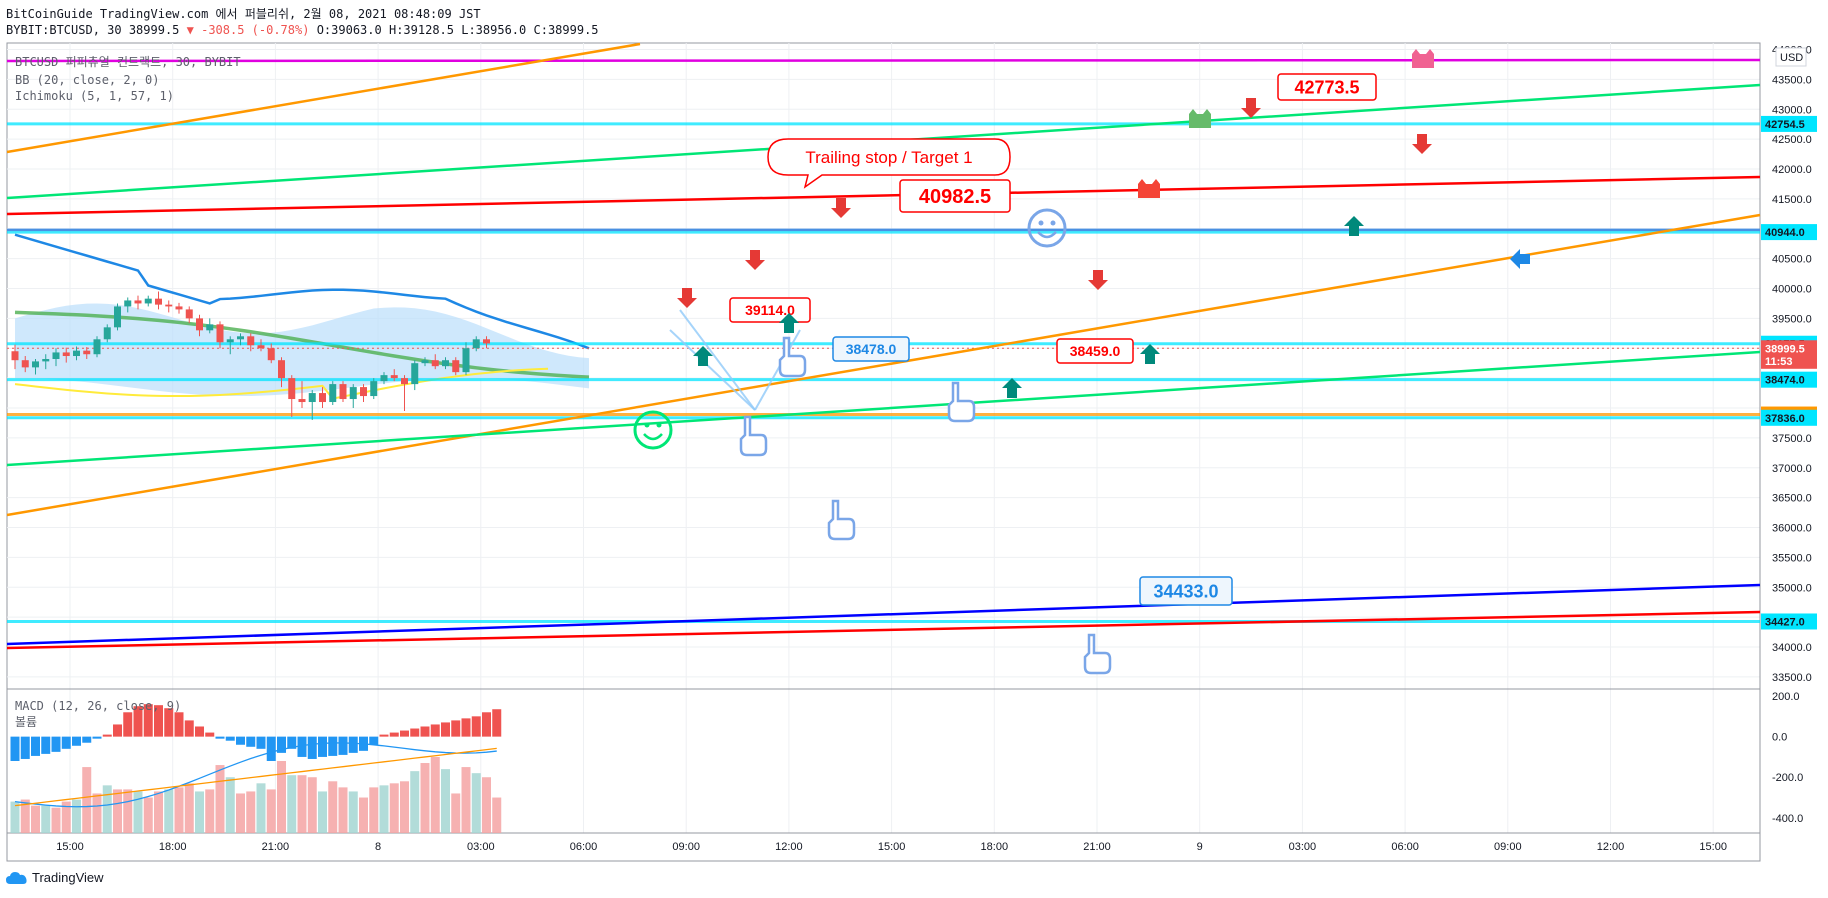  I want to click on magenta-line, so click(883, 60).